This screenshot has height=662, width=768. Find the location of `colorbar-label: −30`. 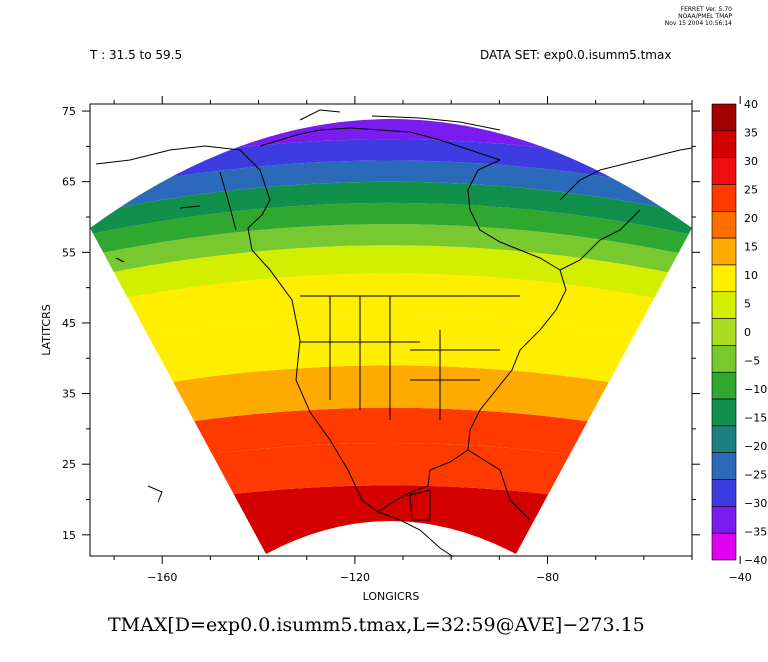

colorbar-label: −30 is located at coordinates (755, 503).